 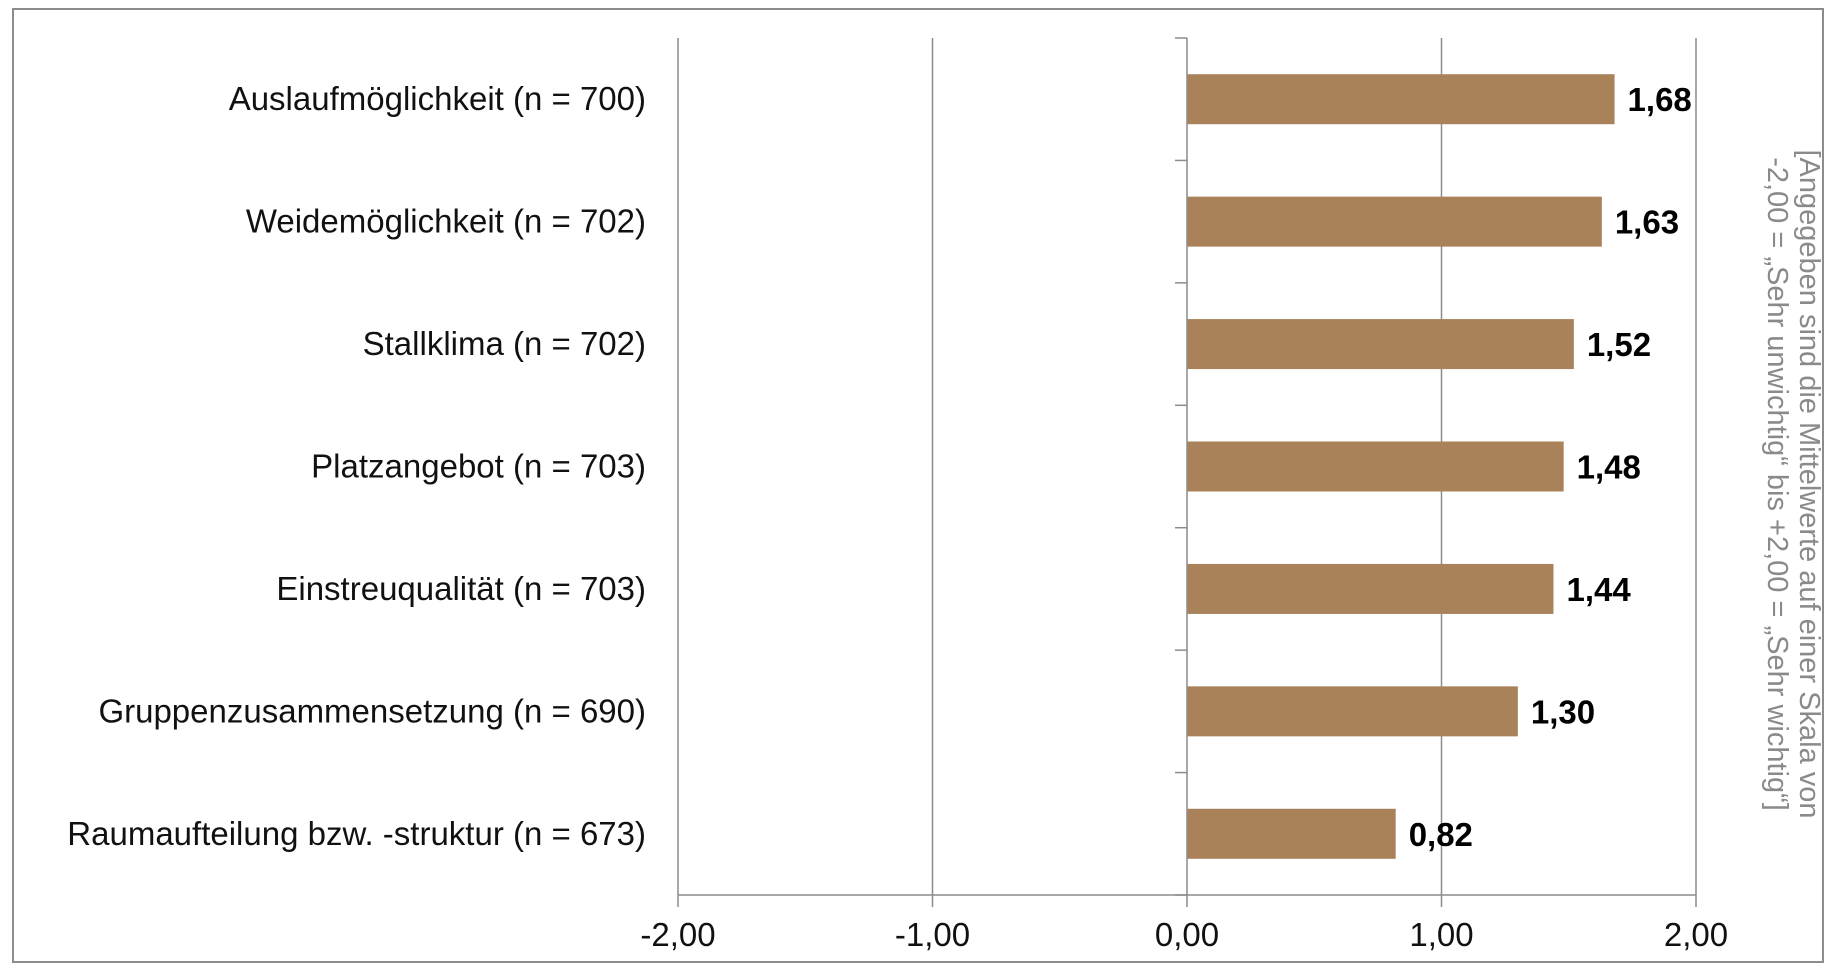 I want to click on x-tick-label-3: 1,00, so click(x=1441, y=934).